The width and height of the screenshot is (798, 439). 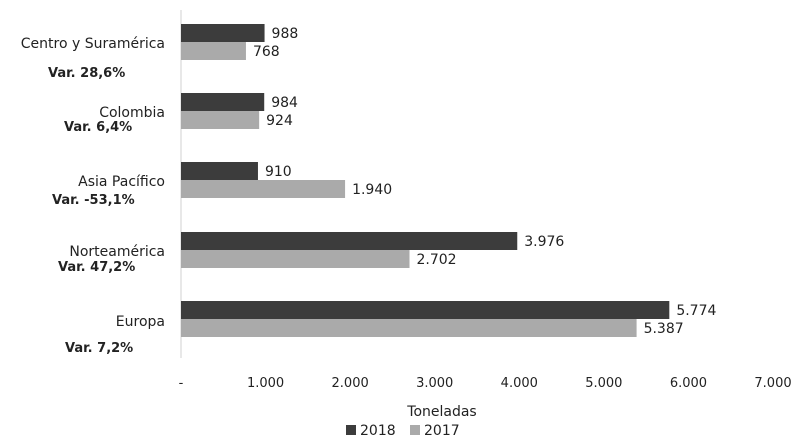 I want to click on bar-2017-centro-y-suramerica, so click(x=213, y=51).